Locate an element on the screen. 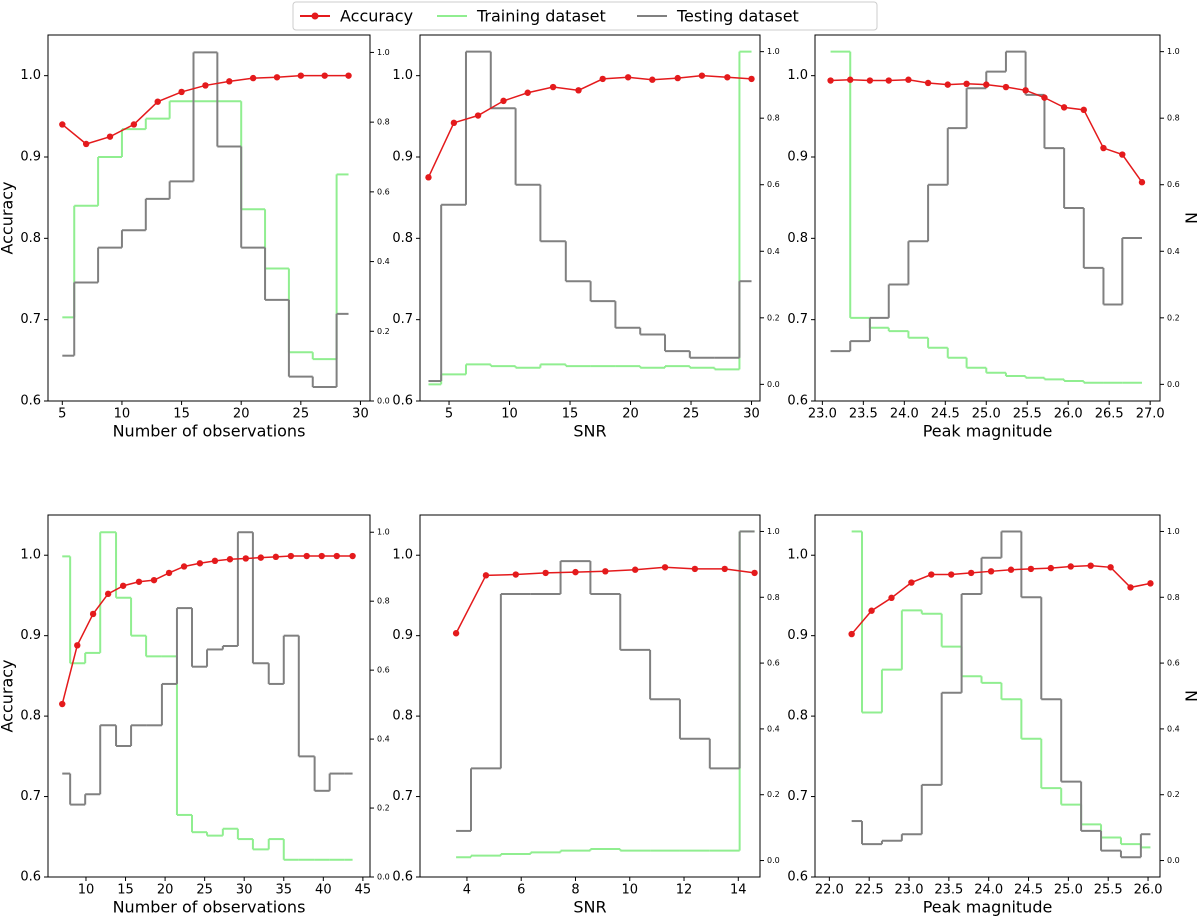  x-tick-label: 22.0 is located at coordinates (829, 890).